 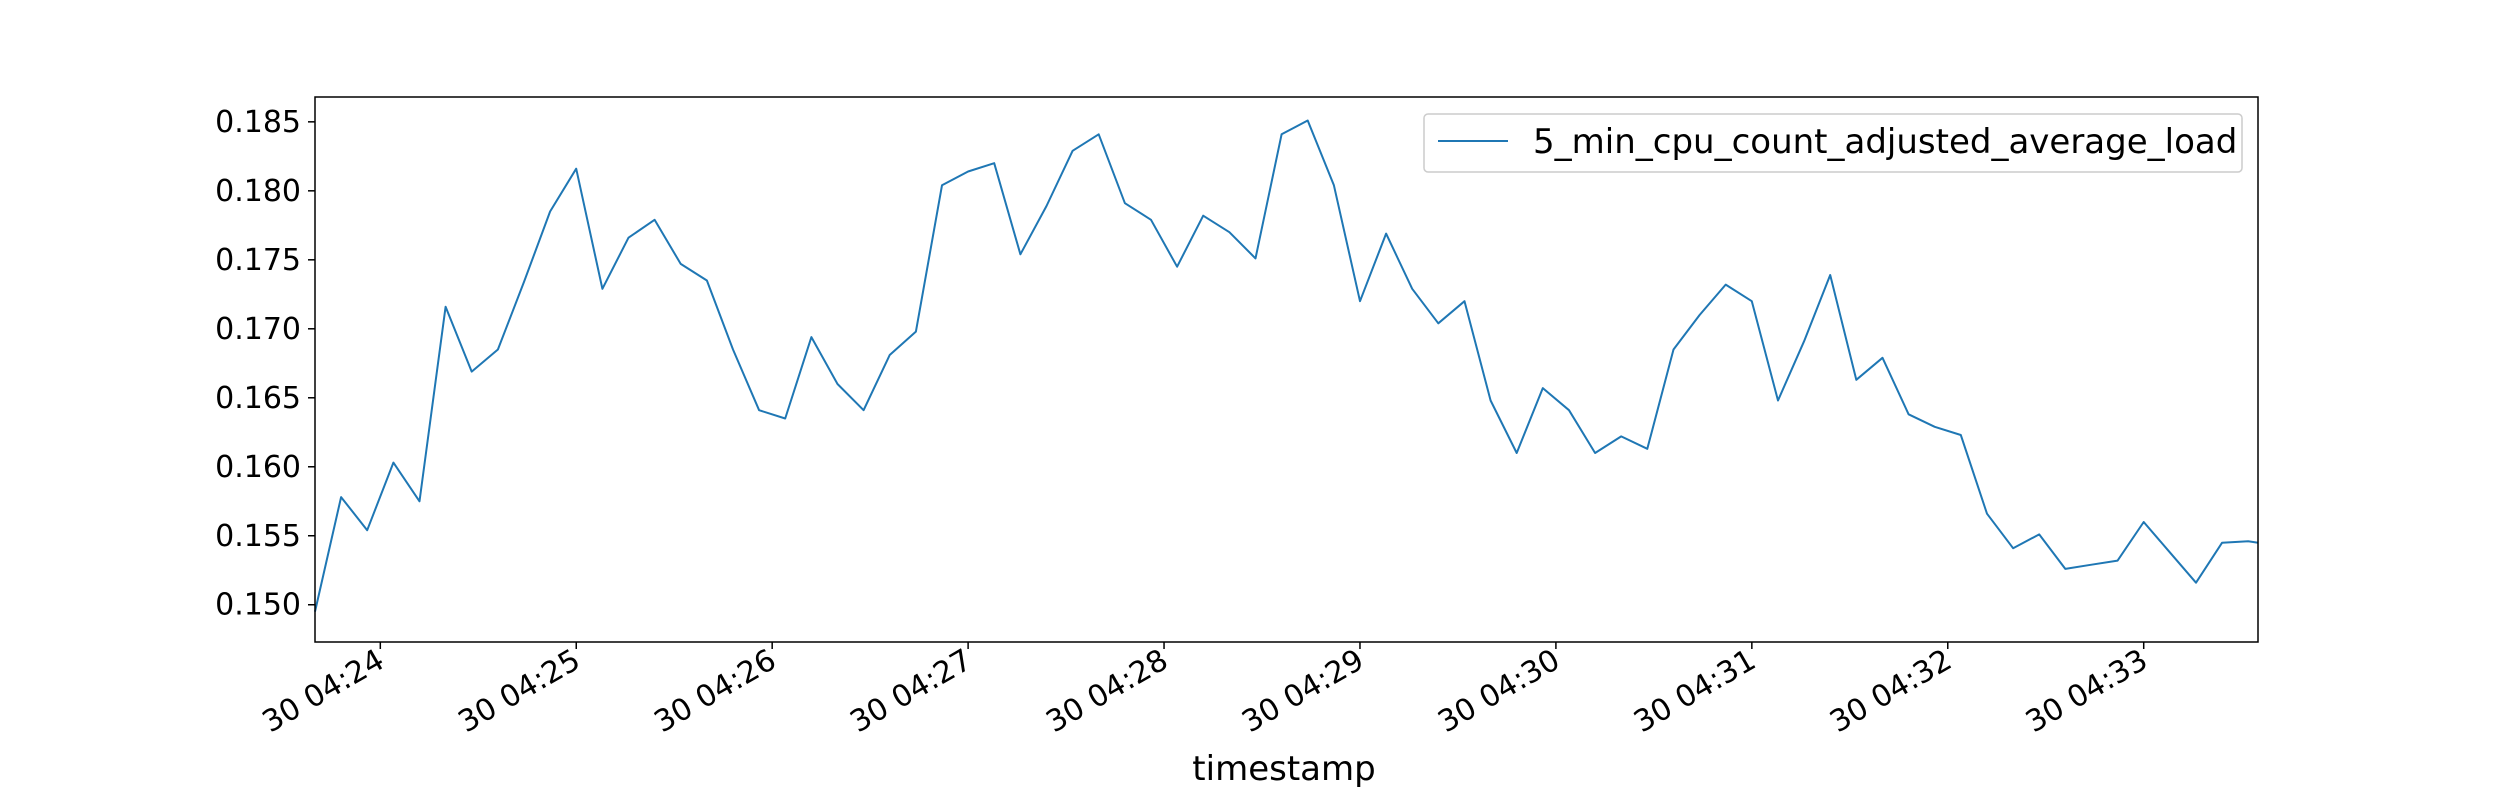 I want to click on x-tick-label: 30 04:24, so click(x=324, y=691).